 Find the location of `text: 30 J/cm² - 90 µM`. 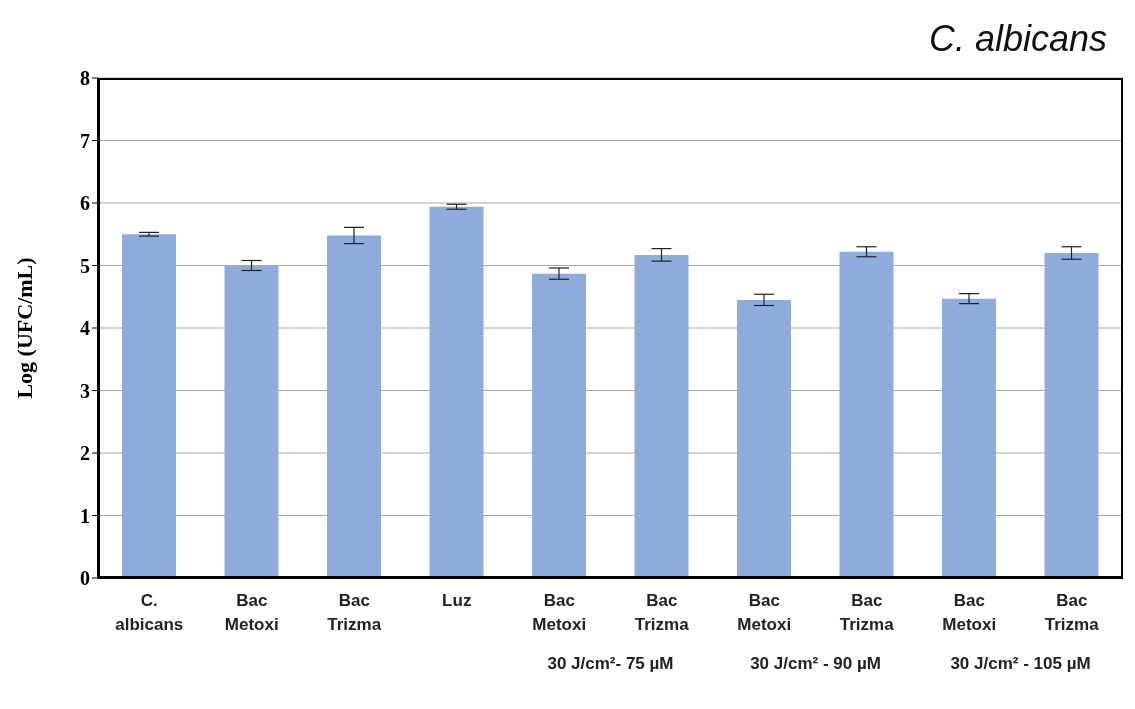

text: 30 J/cm² - 90 µM is located at coordinates (815, 664).